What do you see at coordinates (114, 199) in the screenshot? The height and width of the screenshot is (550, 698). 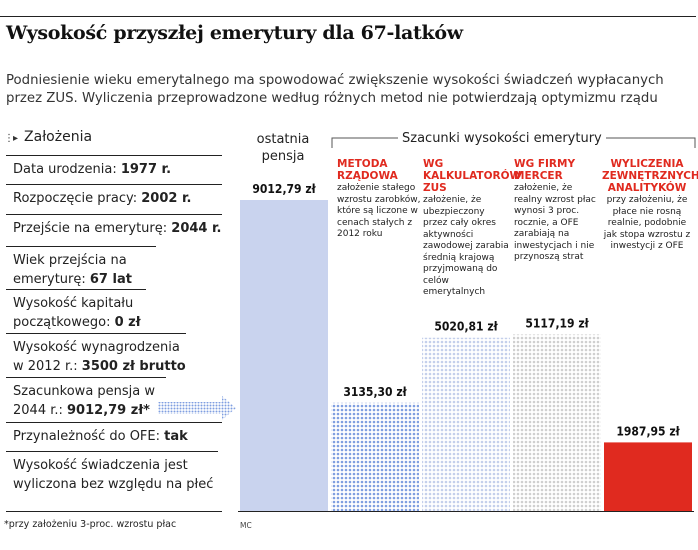 I see `assumption-row-work-start: Rozpoczęcie pracy: 2002 r.` at bounding box center [114, 199].